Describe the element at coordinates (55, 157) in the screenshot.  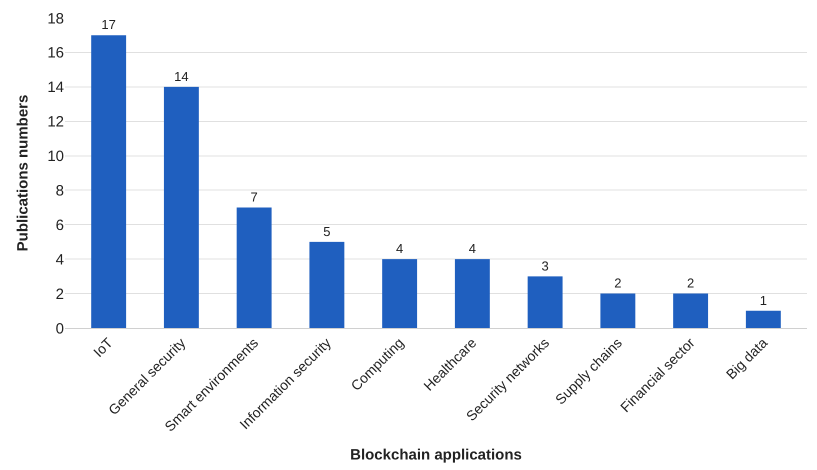
I see `y-tick-label: 10` at that location.